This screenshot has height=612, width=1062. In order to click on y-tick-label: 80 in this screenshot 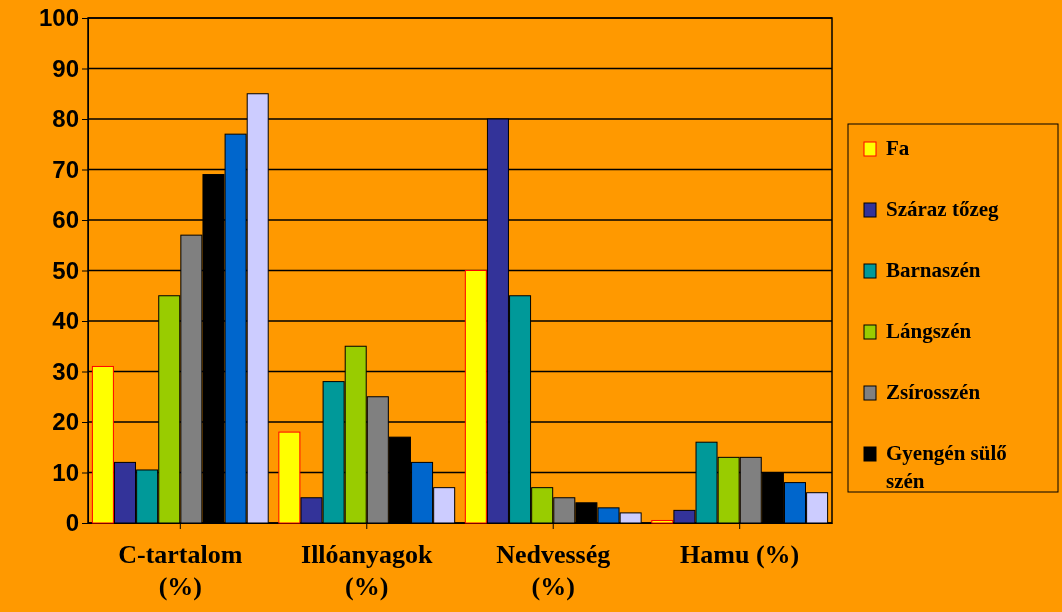, I will do `click(65, 119)`.